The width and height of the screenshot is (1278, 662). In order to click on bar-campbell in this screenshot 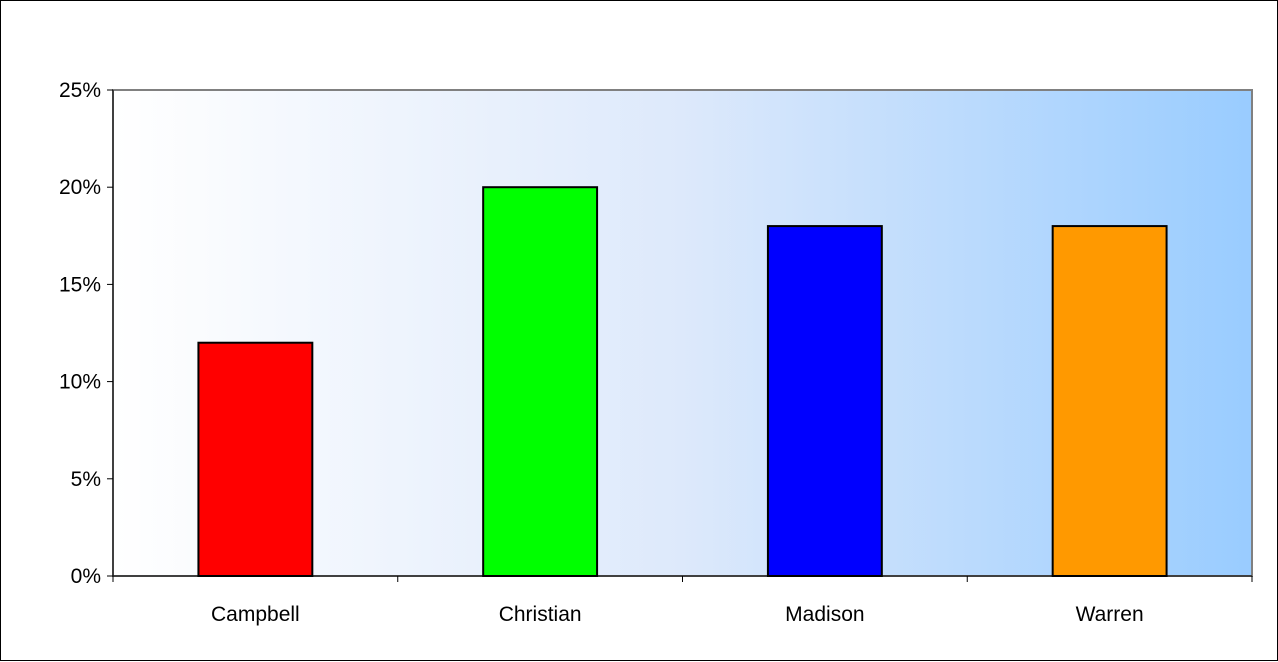, I will do `click(255, 459)`.